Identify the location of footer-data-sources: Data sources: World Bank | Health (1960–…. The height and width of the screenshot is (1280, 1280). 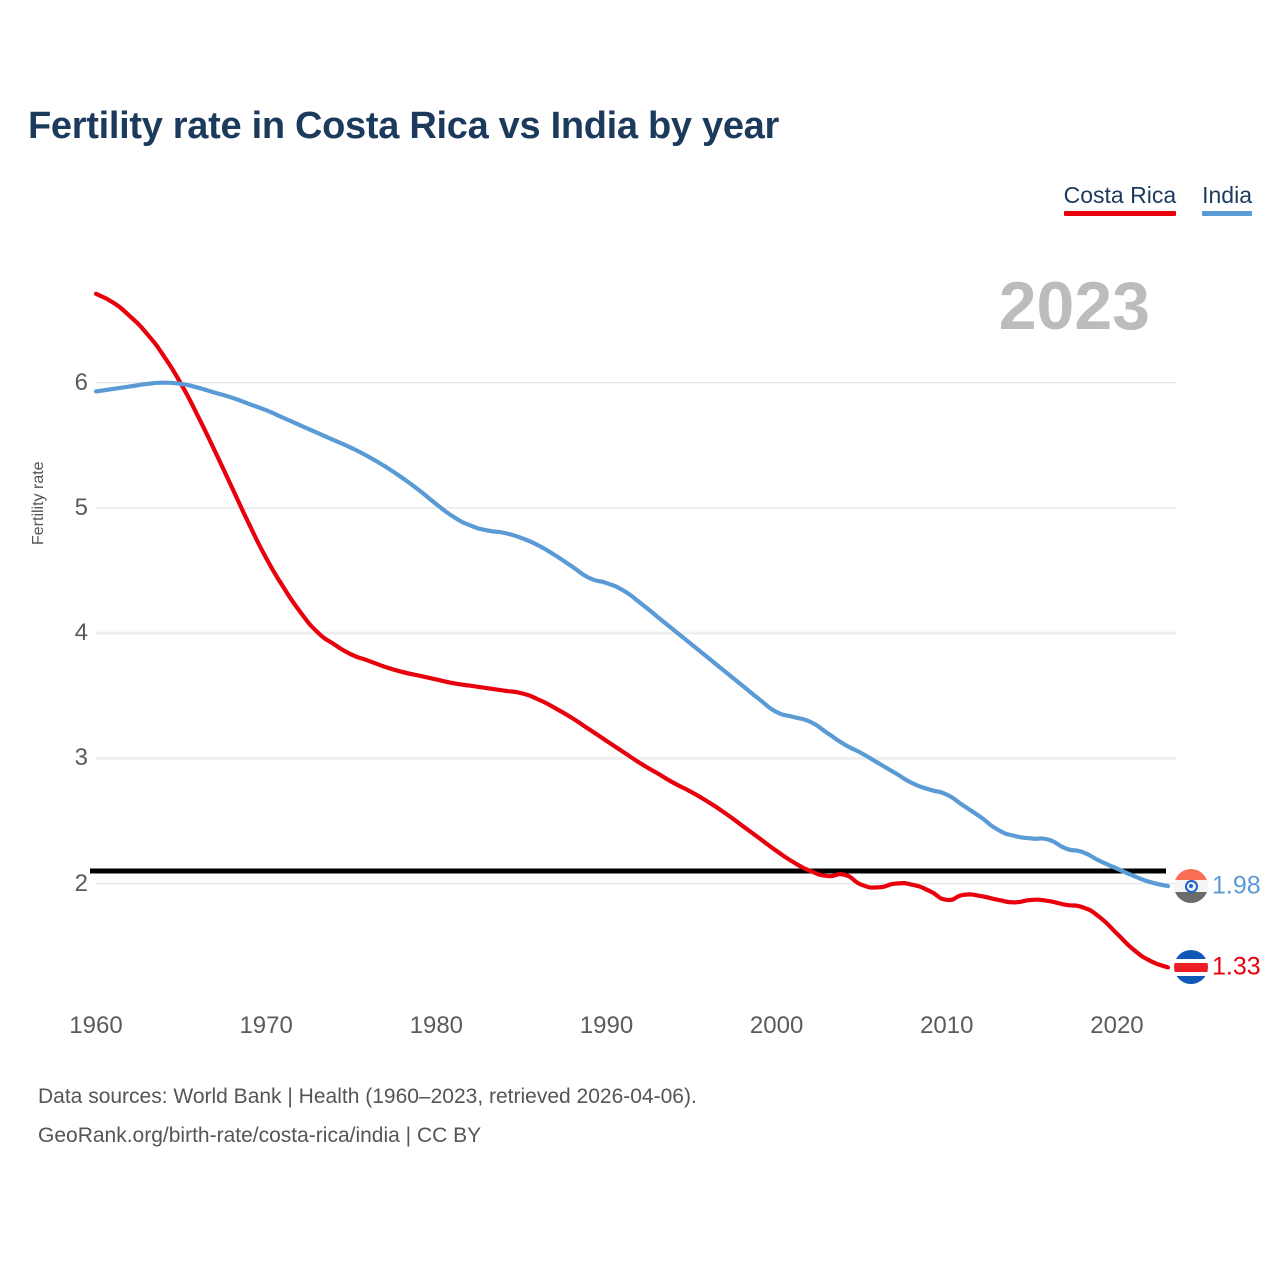
(367, 1096).